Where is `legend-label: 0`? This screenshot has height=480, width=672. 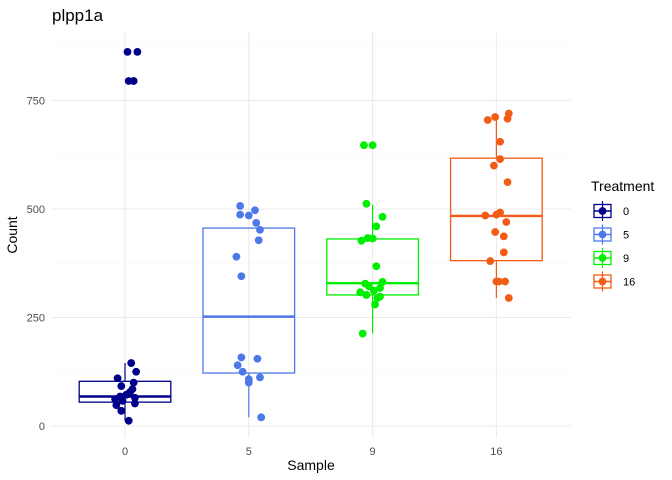 legend-label: 0 is located at coordinates (626, 212).